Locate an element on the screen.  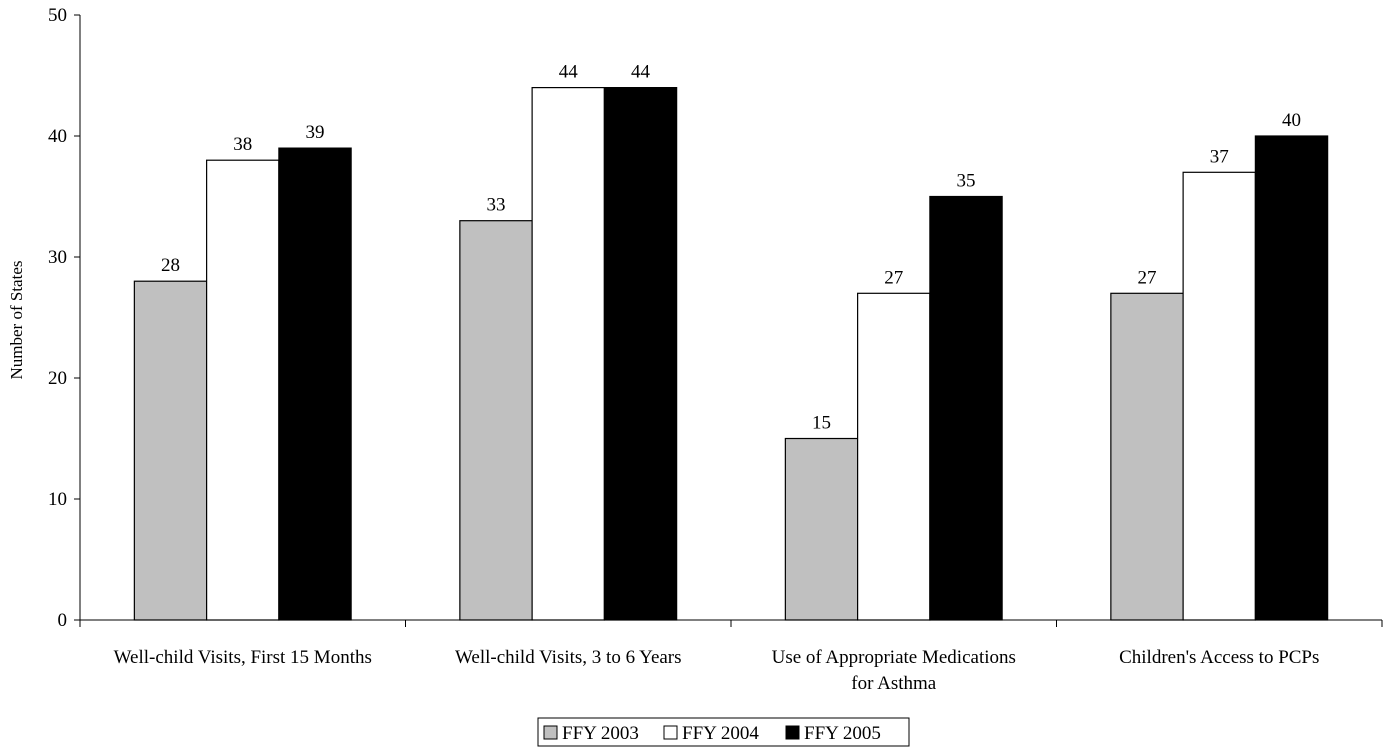
category-label: for Asthma is located at coordinates (894, 683).